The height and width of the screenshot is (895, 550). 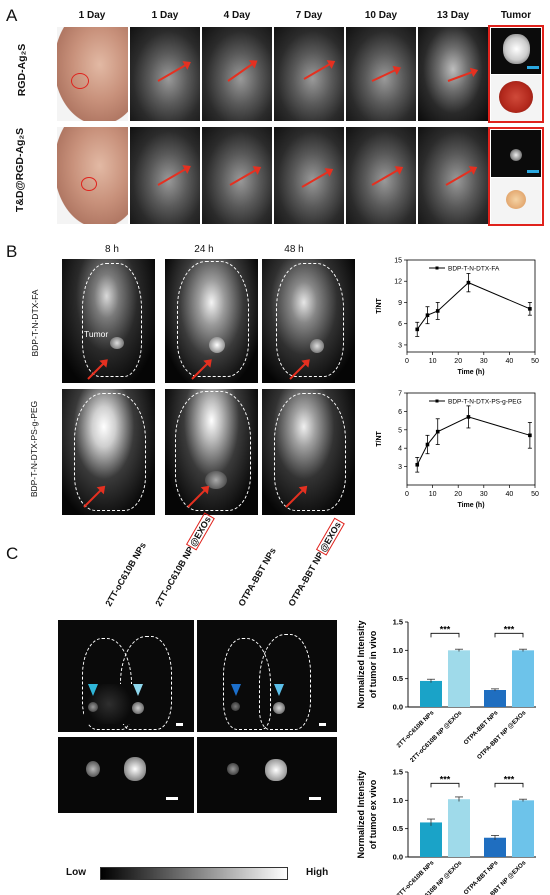 What do you see at coordinates (502, 735) in the screenshot?
I see `category-label: OTPA-BBT NP @EXOs` at bounding box center [502, 735].